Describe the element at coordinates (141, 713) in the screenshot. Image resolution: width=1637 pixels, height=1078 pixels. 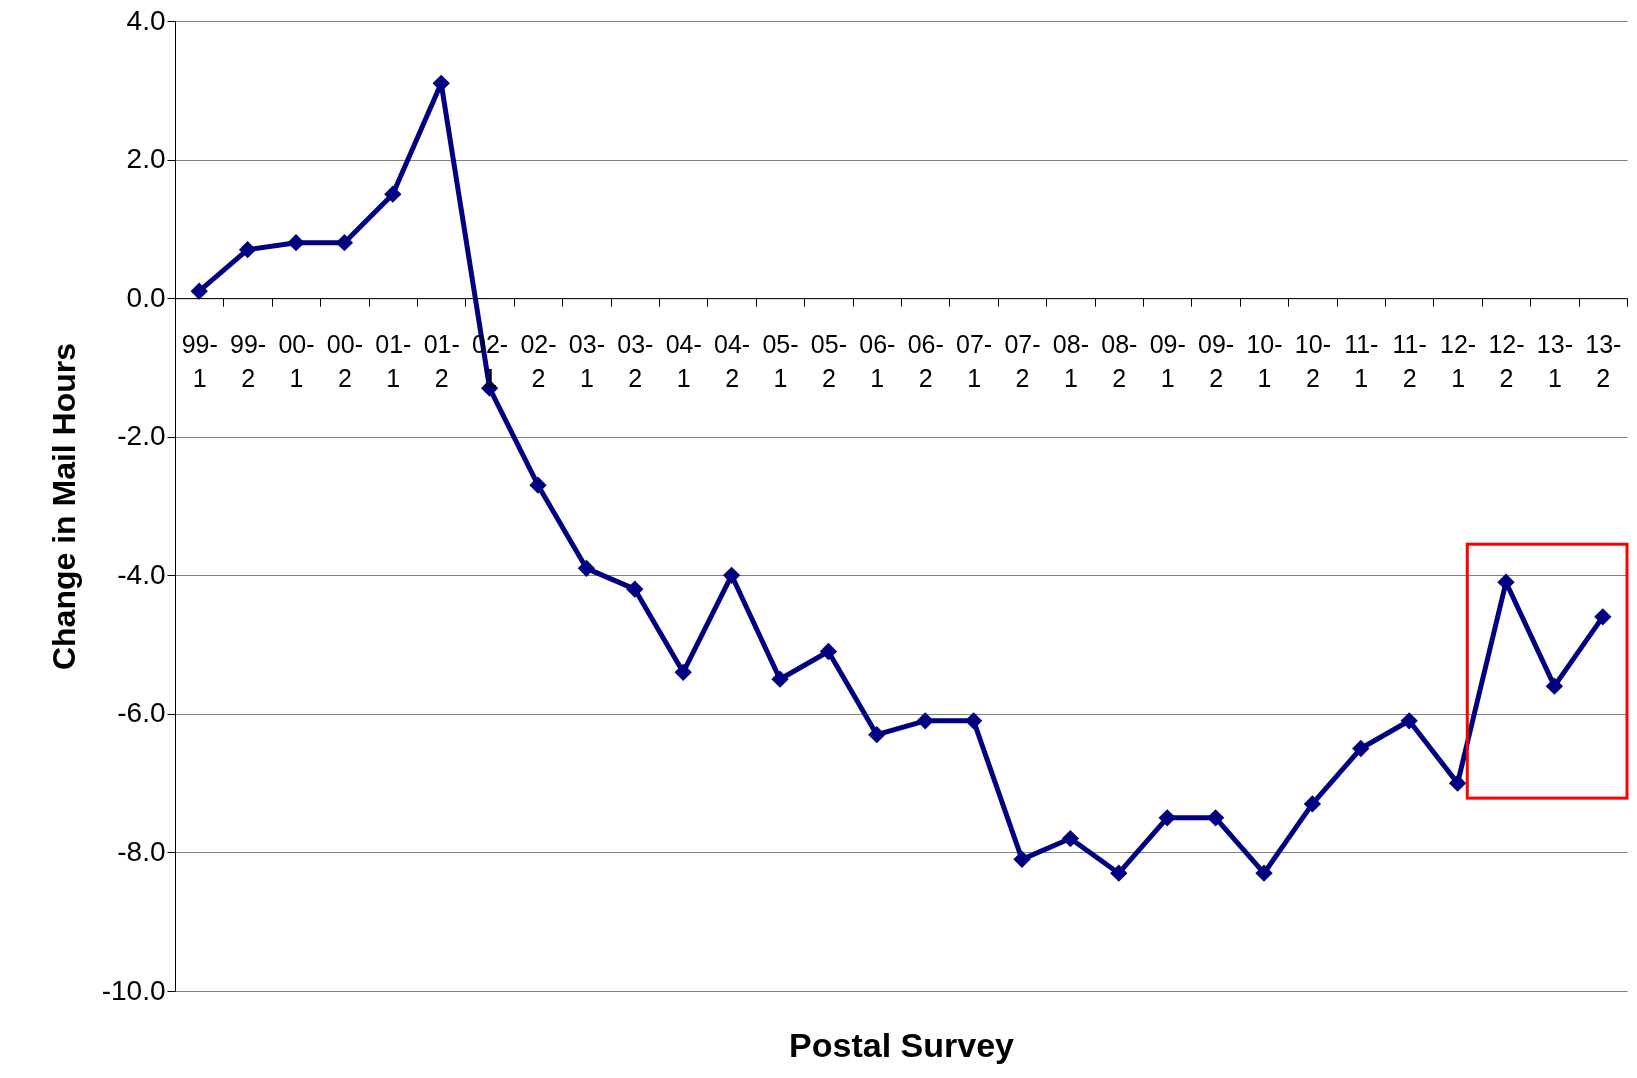
I see `y-tick-label: -6.0` at that location.